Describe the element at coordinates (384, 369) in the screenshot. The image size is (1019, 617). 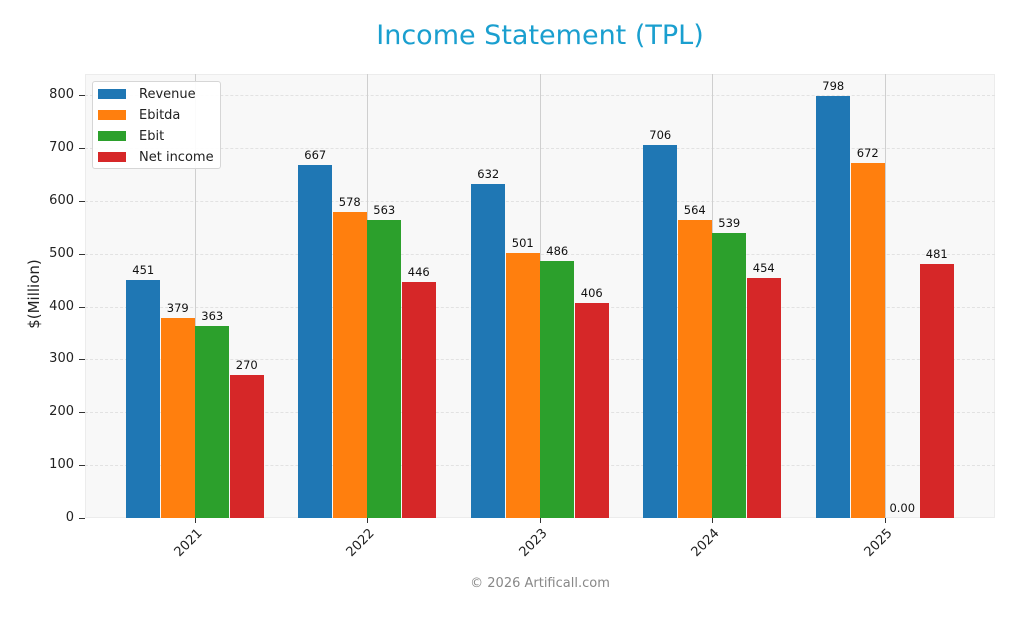
I see `bar-ebit-2022` at that location.